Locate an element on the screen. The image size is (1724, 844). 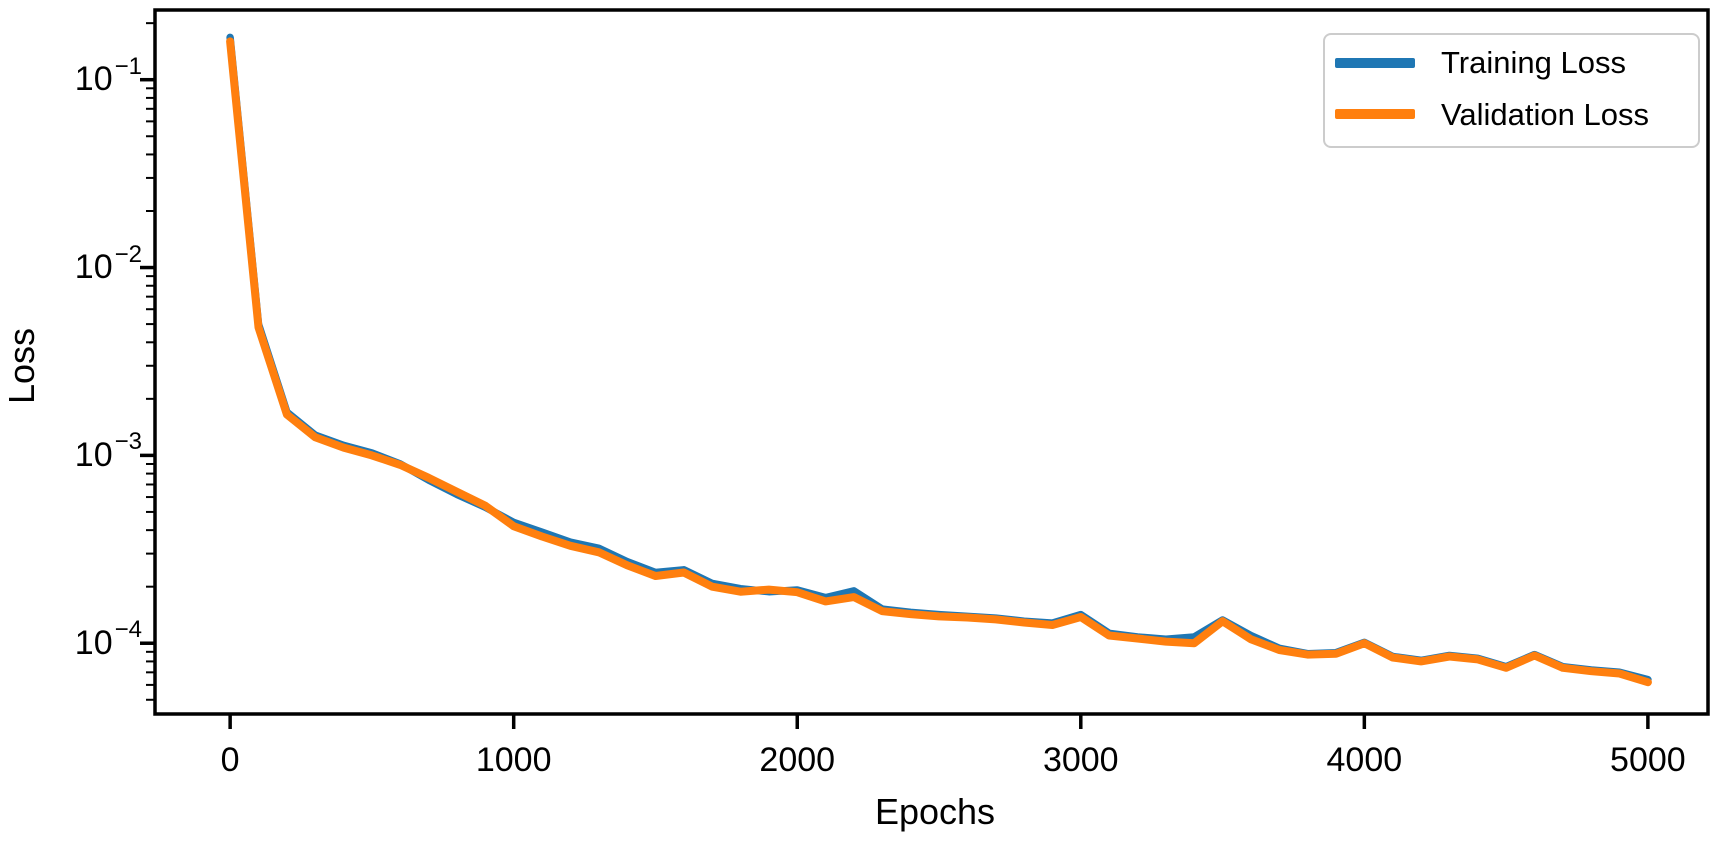
legend-label-training-loss: Training Loss is located at coordinates (1533, 63).